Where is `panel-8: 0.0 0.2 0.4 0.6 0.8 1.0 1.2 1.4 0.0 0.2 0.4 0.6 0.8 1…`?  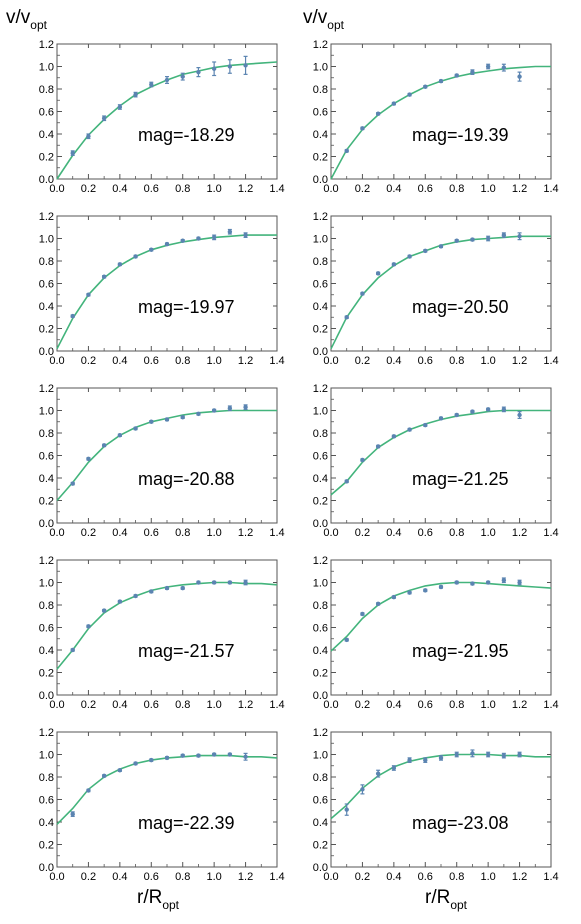 panel-8: 0.0 0.2 0.4 0.6 0.8 1.0 1.2 1.4 0.0 0.2 0.4 0.6 0.8 1… is located at coordinates (436, 633).